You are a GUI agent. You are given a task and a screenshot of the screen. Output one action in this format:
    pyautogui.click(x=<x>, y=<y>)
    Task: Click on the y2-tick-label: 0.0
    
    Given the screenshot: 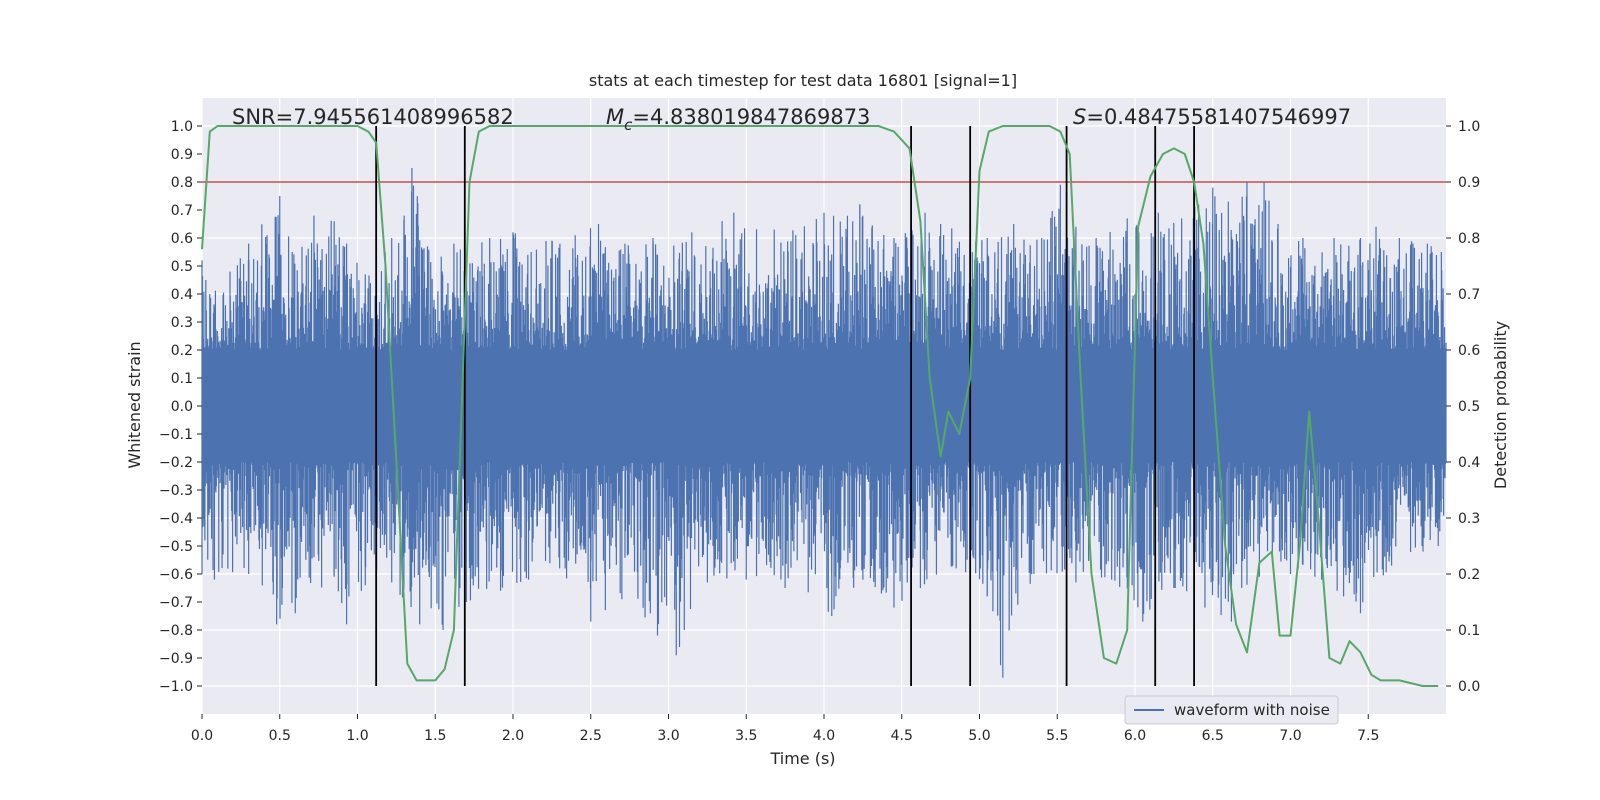 What is the action you would take?
    pyautogui.click(x=1469, y=687)
    